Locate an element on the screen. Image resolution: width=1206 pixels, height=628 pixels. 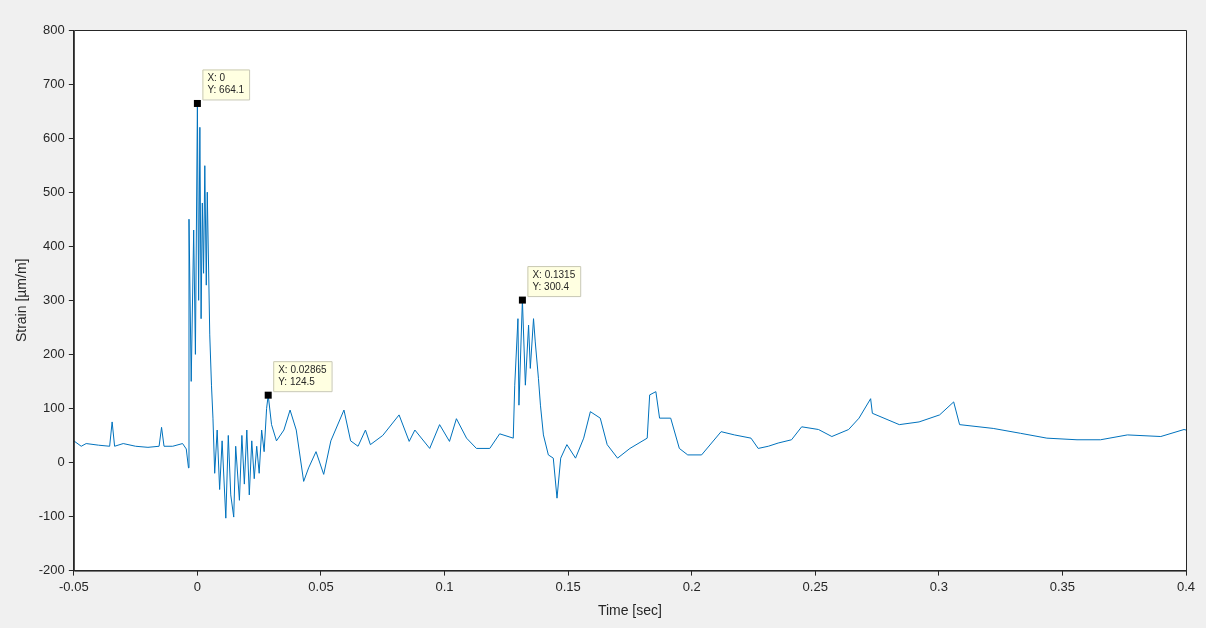
y-tick-label: 200 is located at coordinates (54, 353).